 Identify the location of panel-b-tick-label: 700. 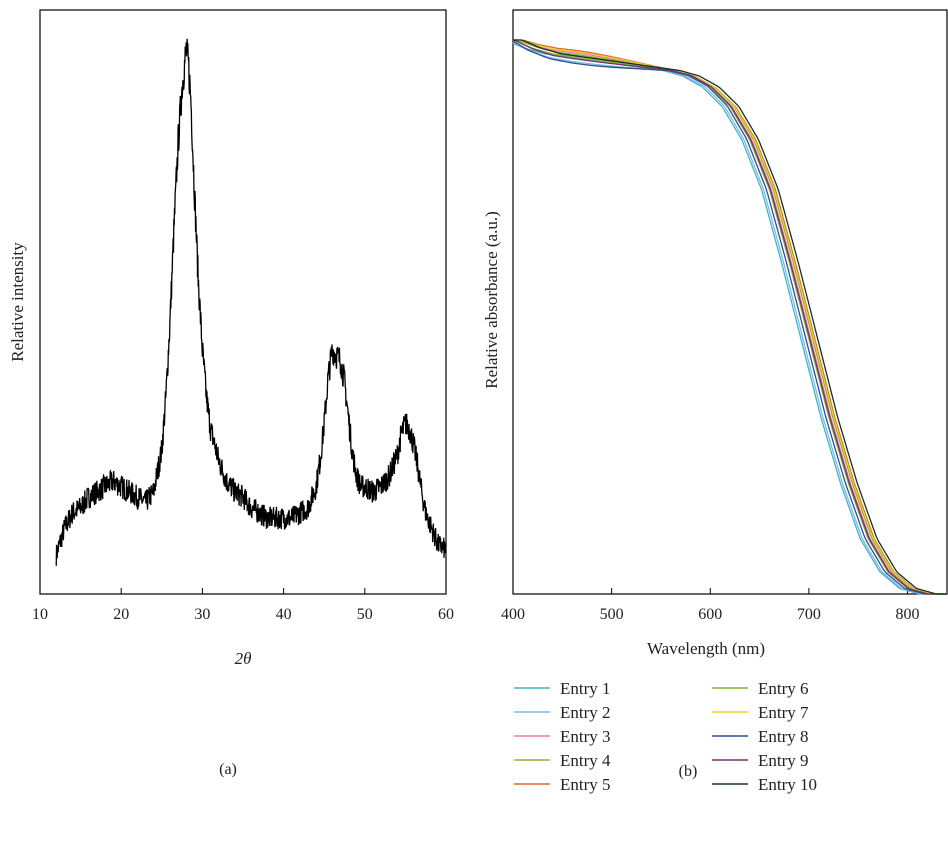
(809, 614).